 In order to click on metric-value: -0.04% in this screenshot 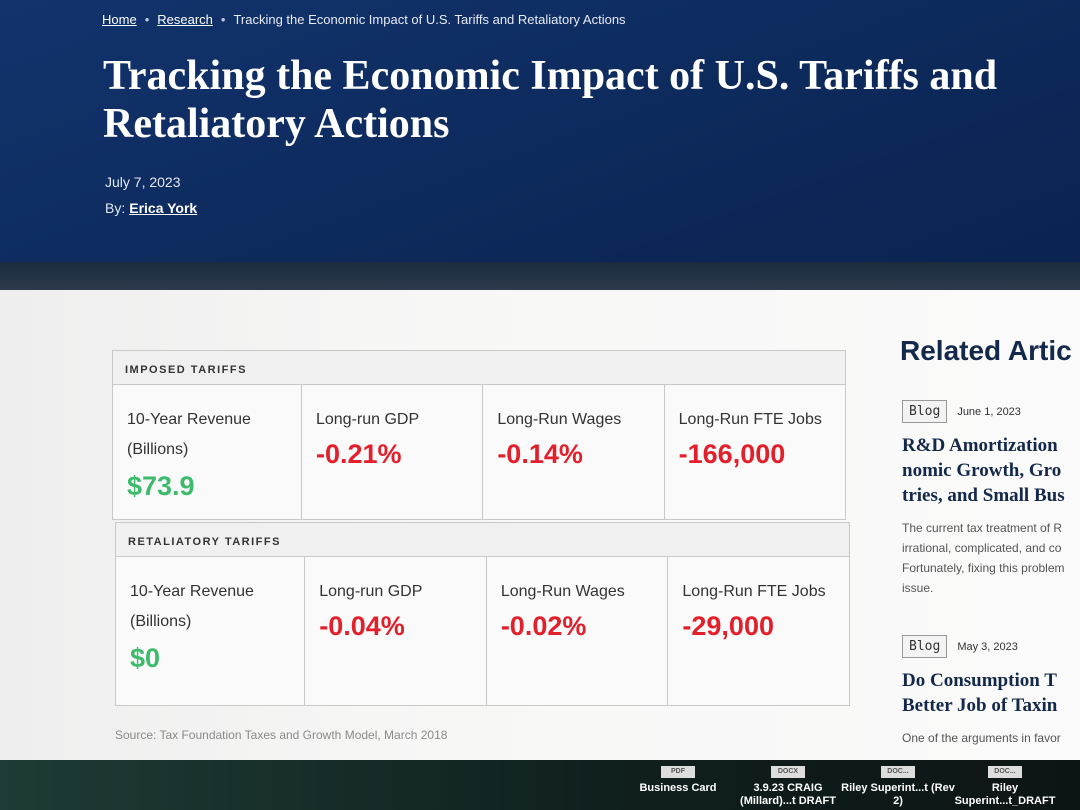, I will do `click(362, 626)`.